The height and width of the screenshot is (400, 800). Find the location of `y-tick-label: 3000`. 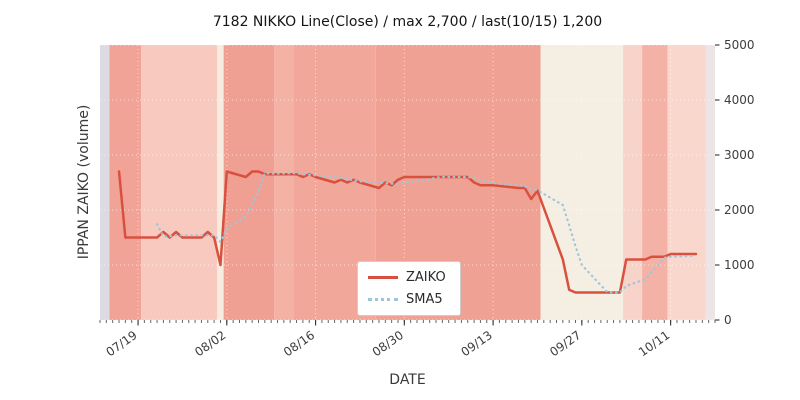

y-tick-label: 3000 is located at coordinates (739, 155).